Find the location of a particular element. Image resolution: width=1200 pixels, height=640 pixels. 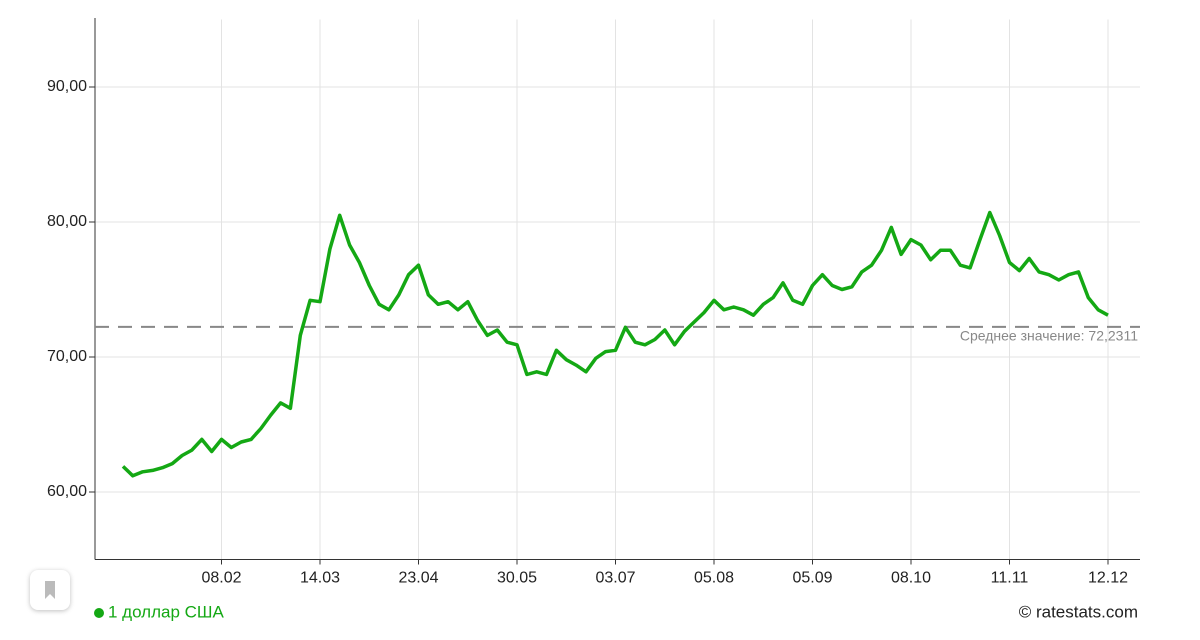

x-tick-label: 23.04 is located at coordinates (418, 578).